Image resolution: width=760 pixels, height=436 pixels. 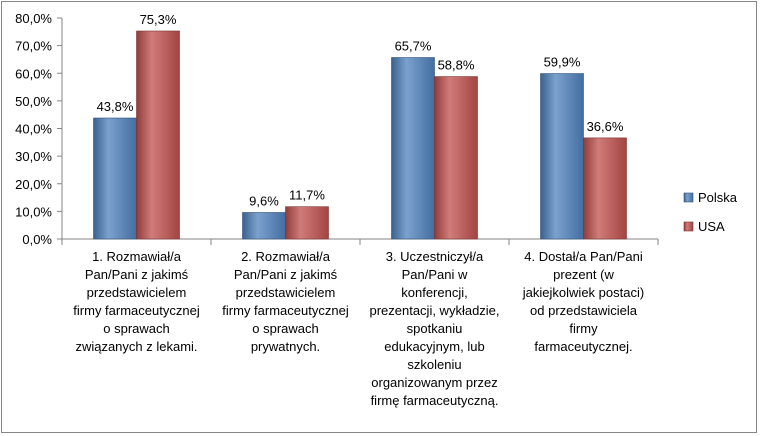 I want to click on y-tick-label: 0,0%, so click(x=37, y=239).